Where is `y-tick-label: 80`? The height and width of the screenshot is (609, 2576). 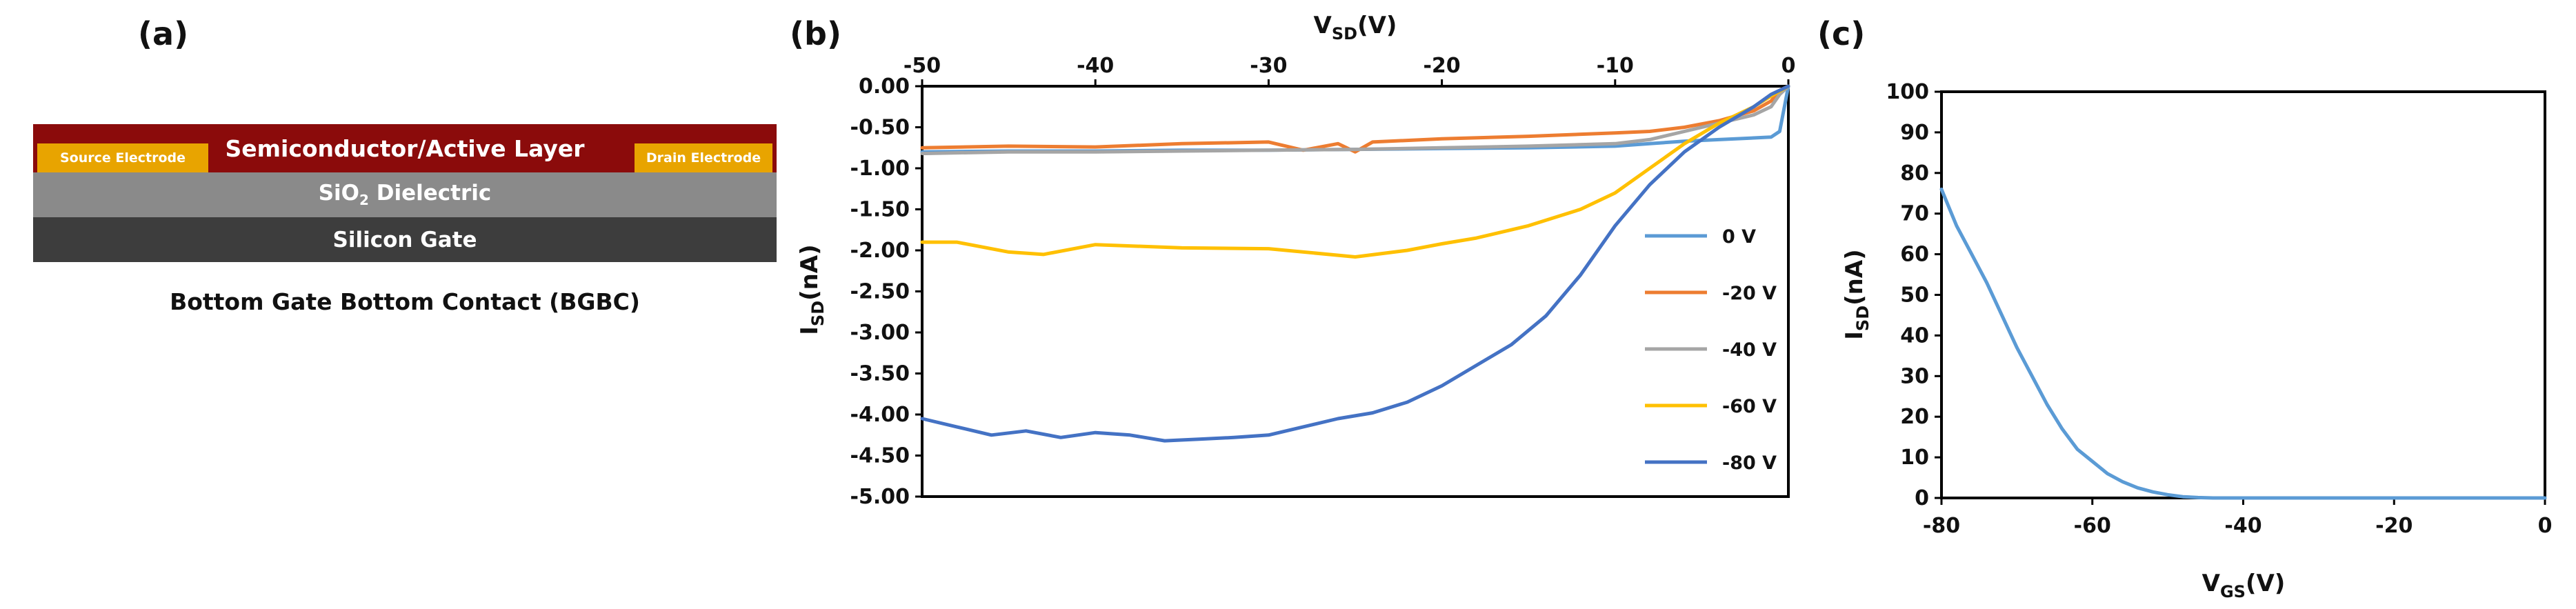 y-tick-label: 80 is located at coordinates (1914, 173).